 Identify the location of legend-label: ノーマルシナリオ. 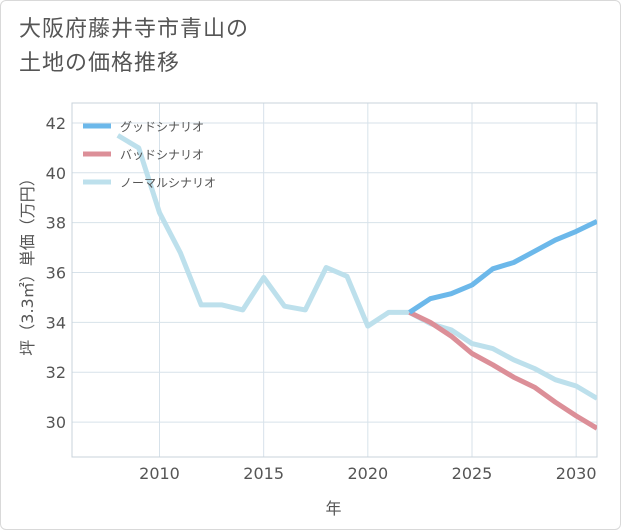
(168, 183).